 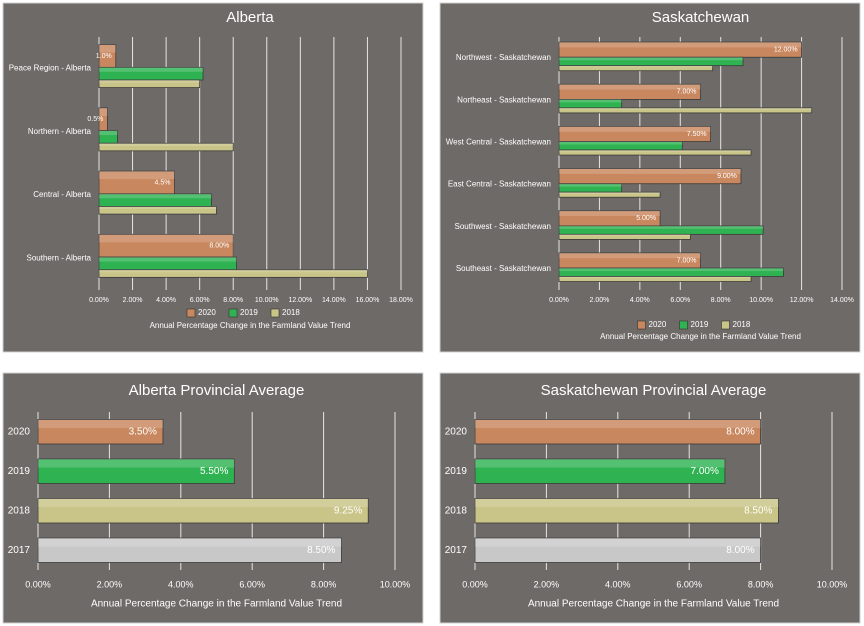 What do you see at coordinates (786, 49) in the screenshot?
I see `value-label: 12.00%` at bounding box center [786, 49].